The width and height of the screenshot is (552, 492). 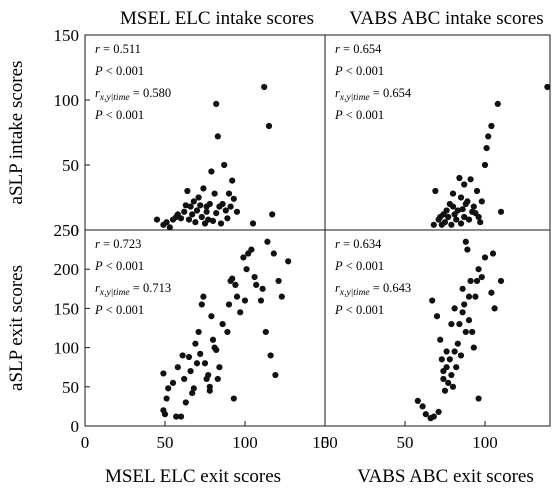 I want to click on y-tick-label: 200, so click(x=67, y=269).